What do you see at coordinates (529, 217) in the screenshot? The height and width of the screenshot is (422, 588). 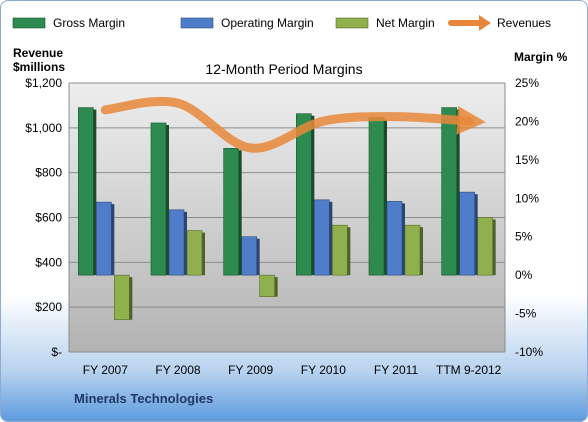 I see `right-axis: -10% -5% 0% 5% 10% 15% 20% 25%` at bounding box center [529, 217].